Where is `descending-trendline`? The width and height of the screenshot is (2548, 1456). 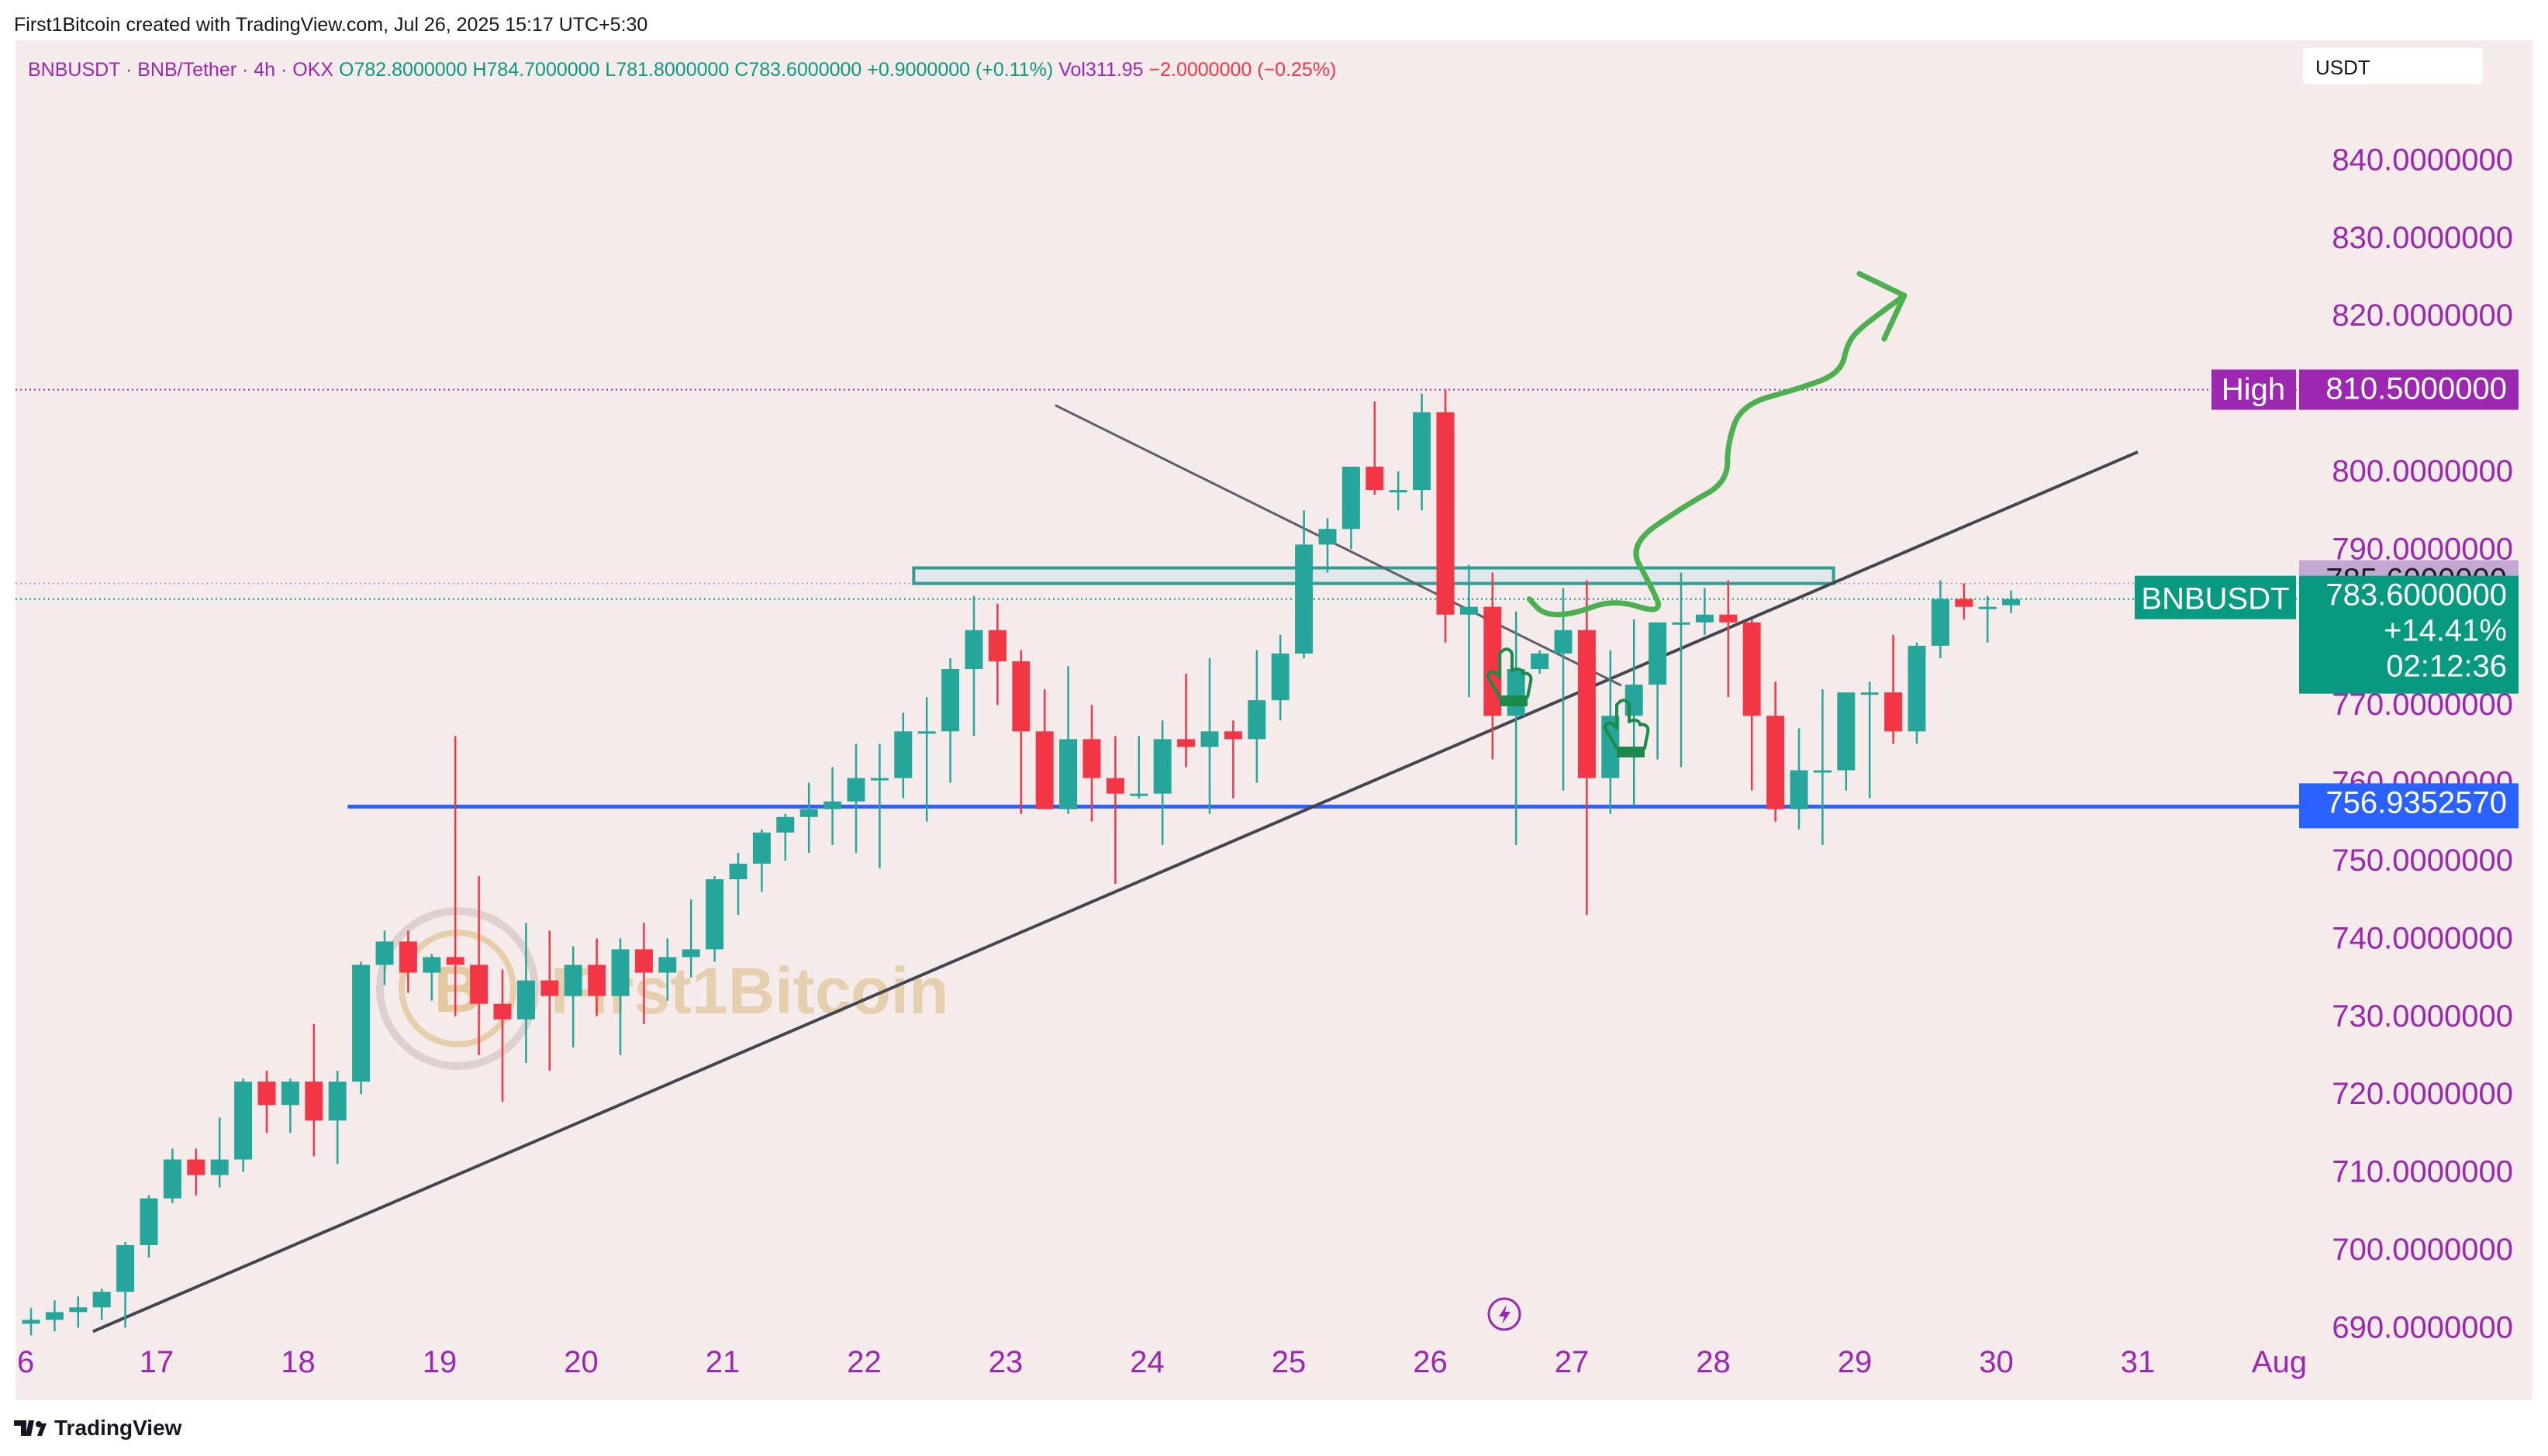 descending-trendline is located at coordinates (1338, 546).